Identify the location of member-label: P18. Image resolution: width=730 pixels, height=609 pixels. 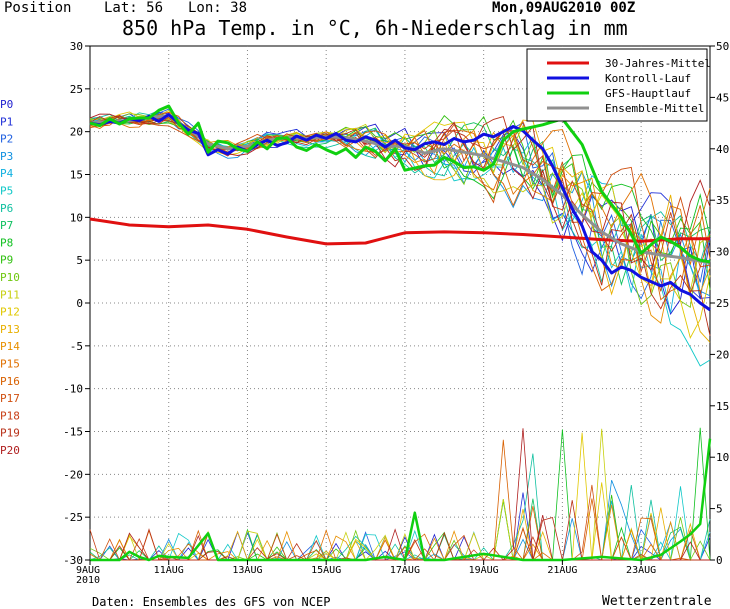
(10, 415).